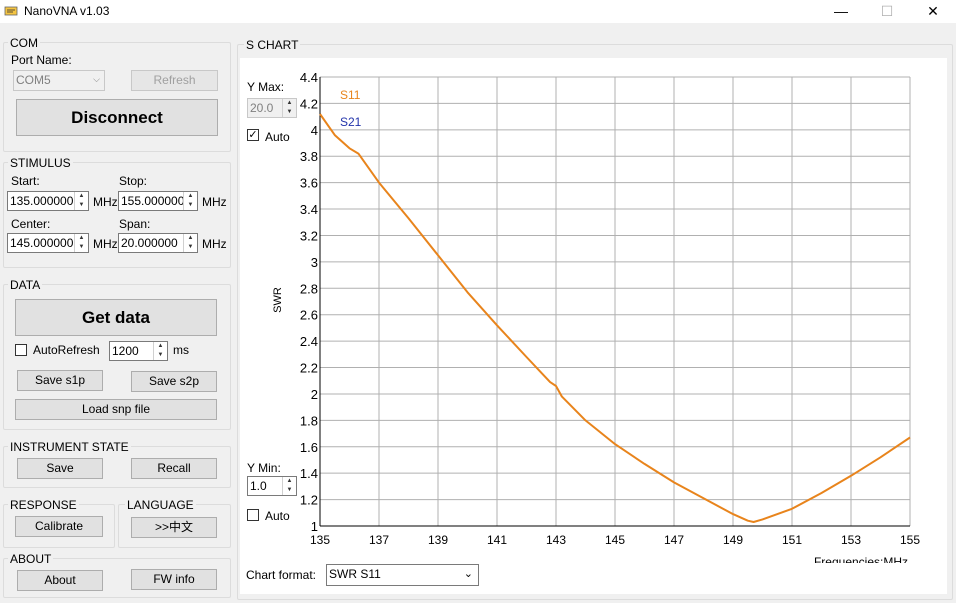 The width and height of the screenshot is (956, 603). What do you see at coordinates (69, 447) in the screenshot?
I see `instrument-group-label: INSTRUMENT STATE` at bounding box center [69, 447].